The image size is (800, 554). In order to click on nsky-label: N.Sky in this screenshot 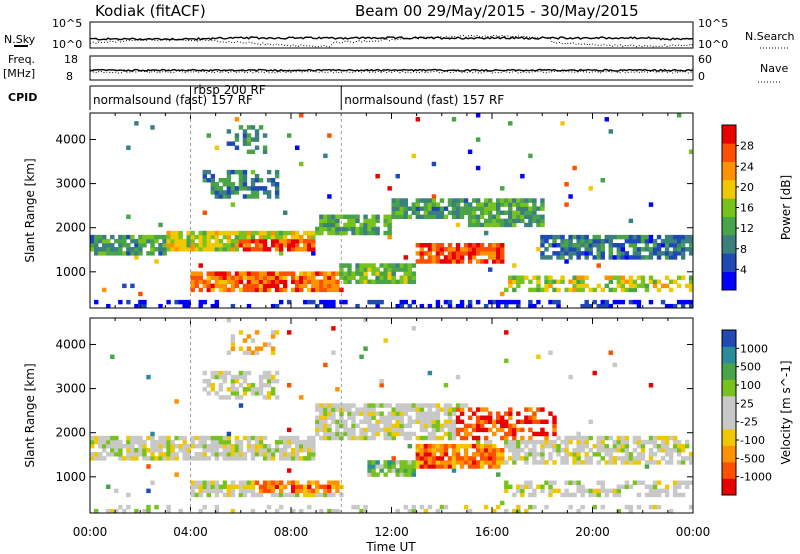, I will do `click(20, 39)`.